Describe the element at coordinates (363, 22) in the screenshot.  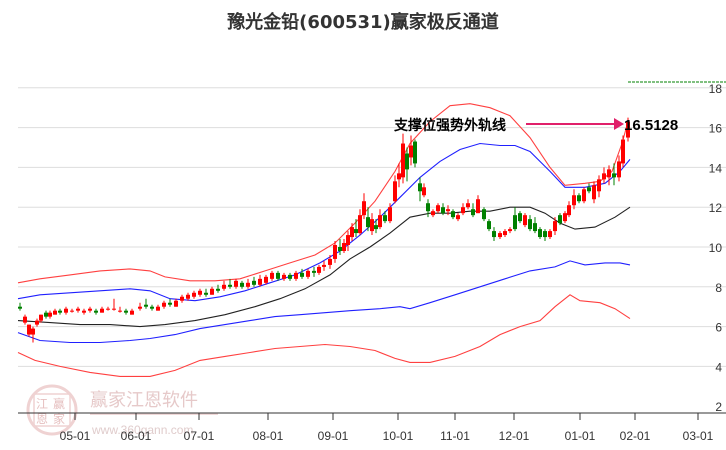
I see `chart-title: 豫光金铅(600531)赢家极反通道` at that location.